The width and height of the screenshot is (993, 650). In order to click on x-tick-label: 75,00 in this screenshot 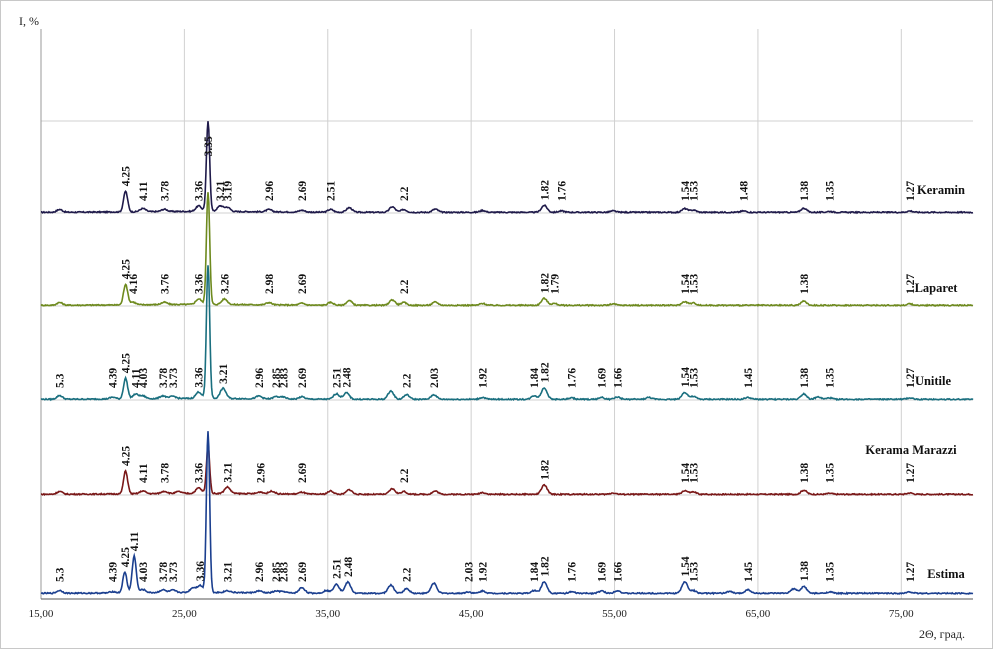, I will do `click(901, 614)`.